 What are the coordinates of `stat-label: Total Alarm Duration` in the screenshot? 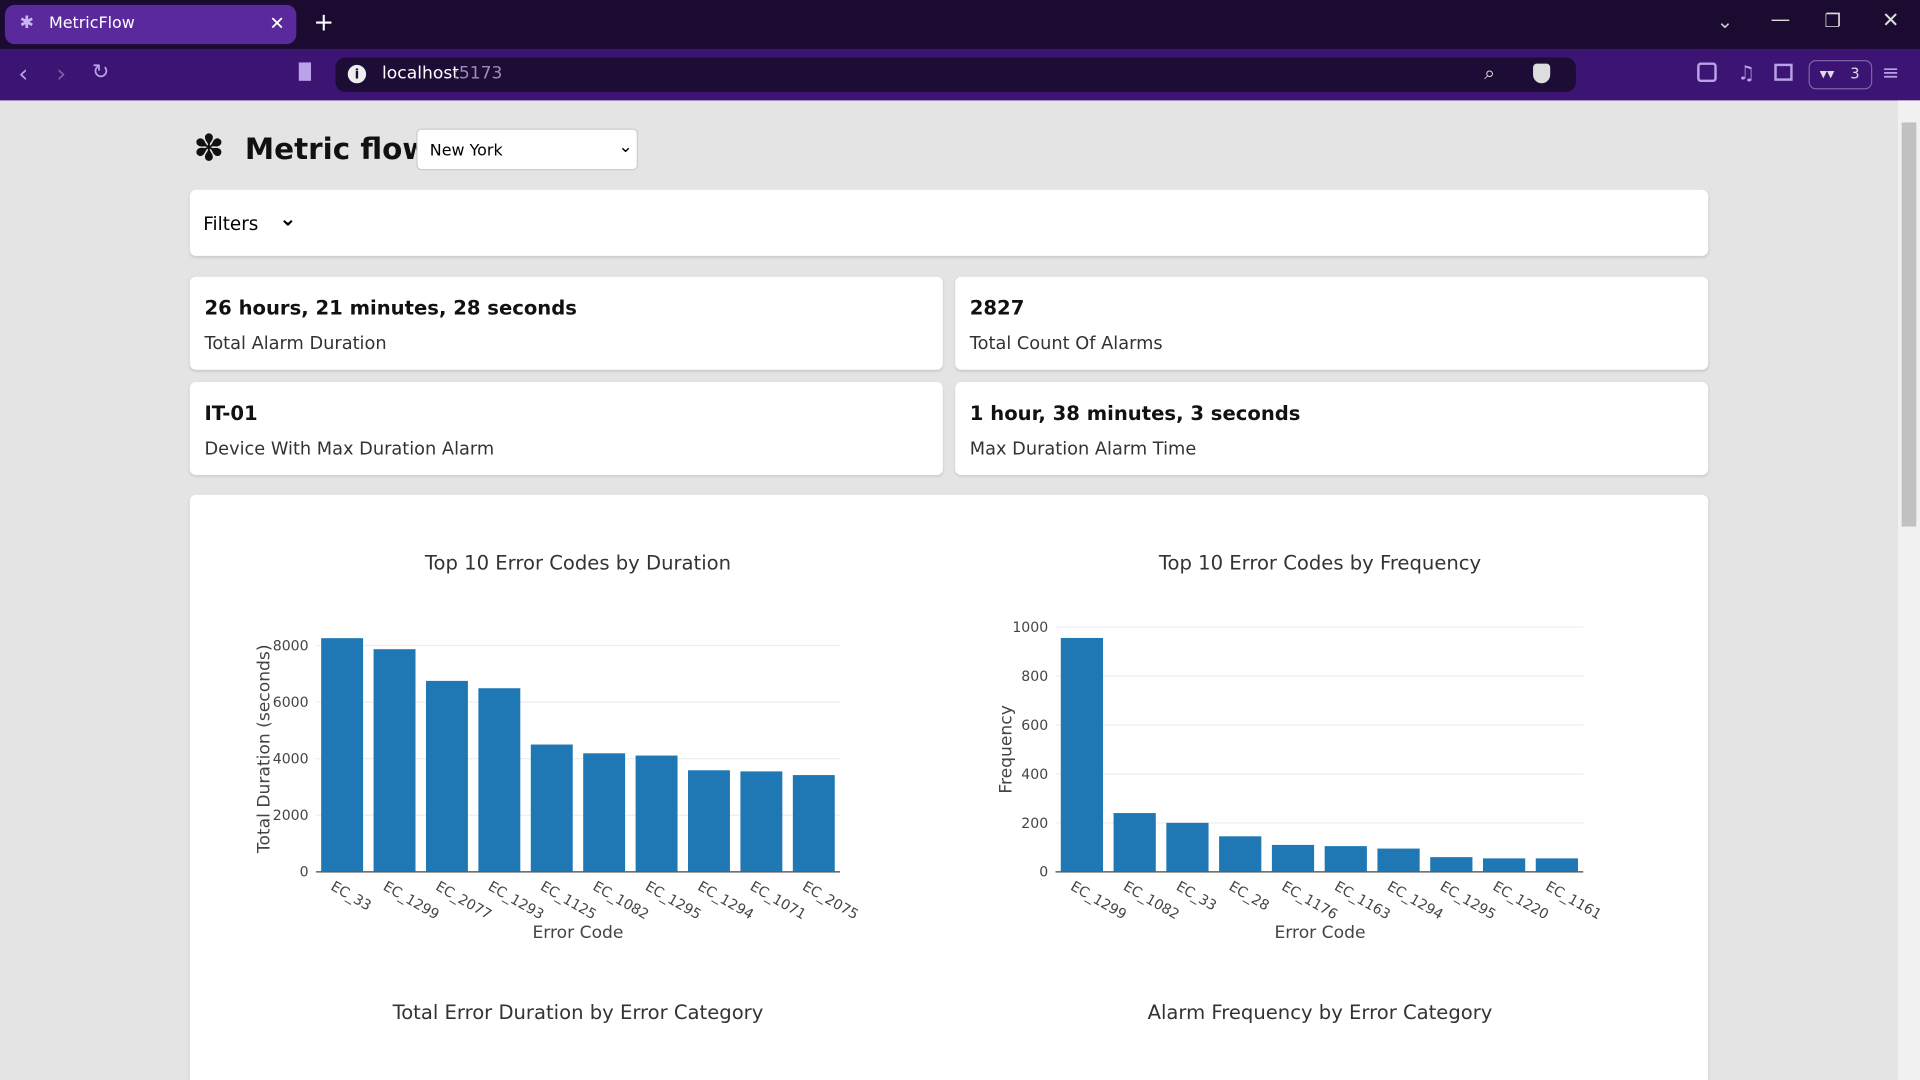 It's located at (295, 344).